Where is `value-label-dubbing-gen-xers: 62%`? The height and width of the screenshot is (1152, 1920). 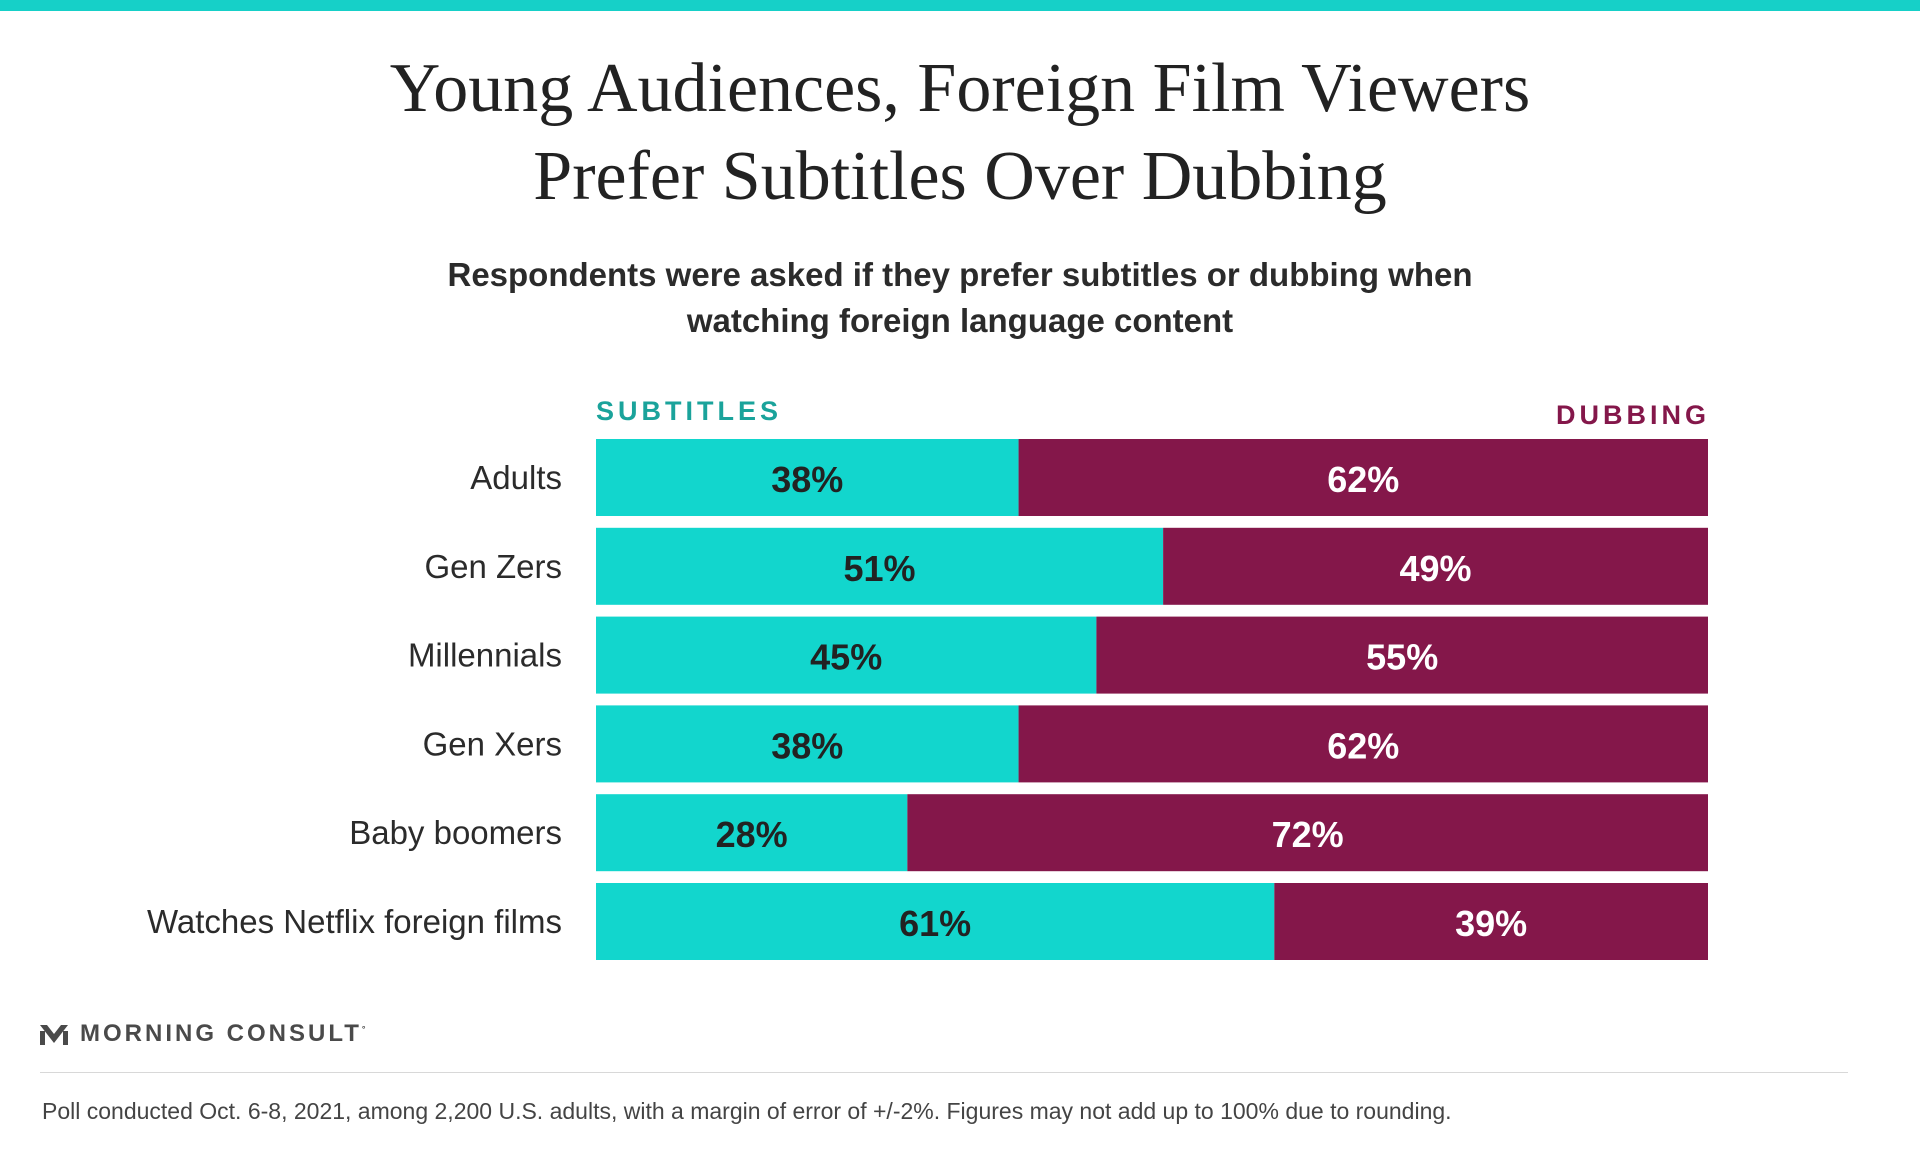
value-label-dubbing-gen-xers: 62% is located at coordinates (1363, 745).